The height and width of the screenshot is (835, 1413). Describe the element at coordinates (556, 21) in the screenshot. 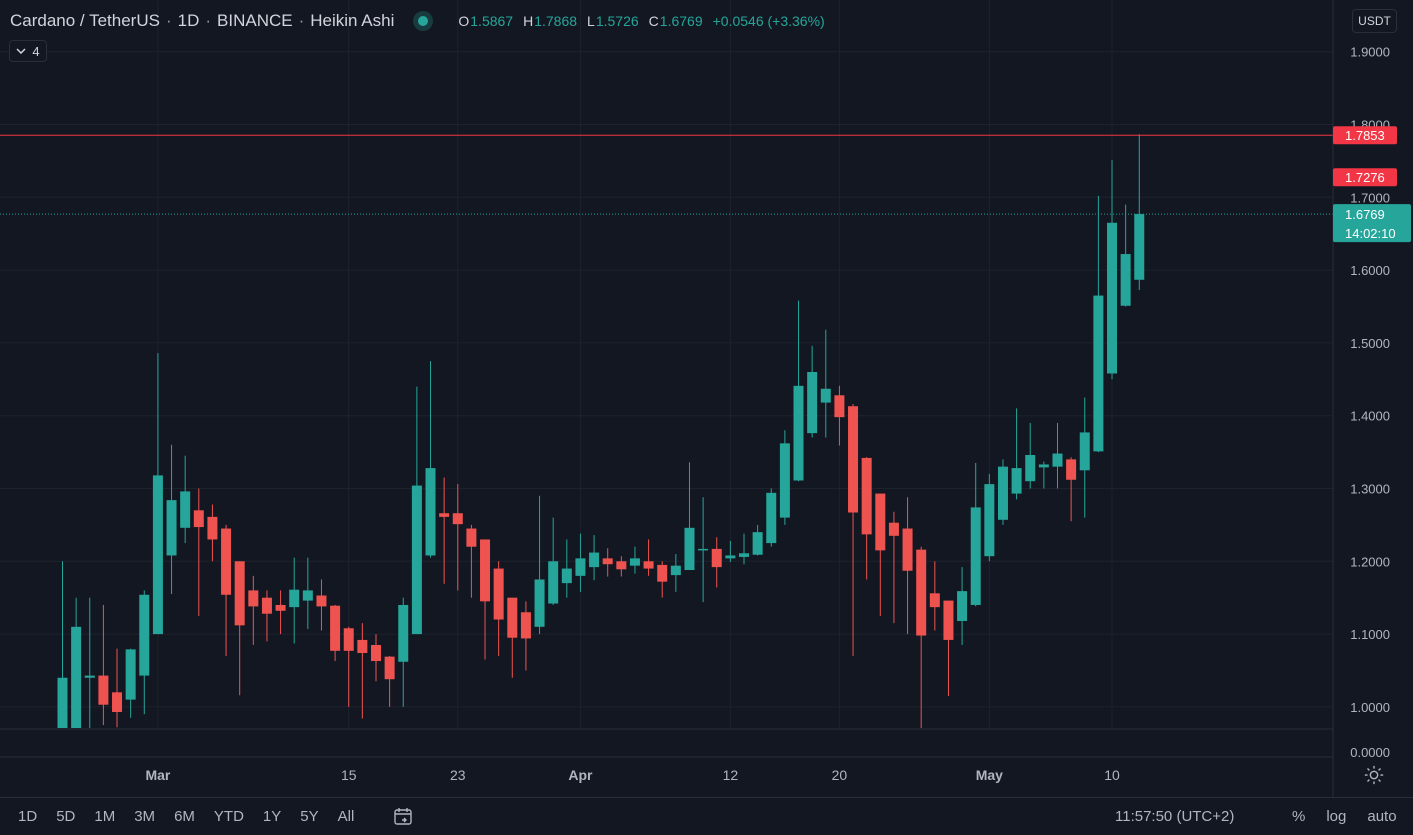

I see `high-value: 1.7868` at that location.